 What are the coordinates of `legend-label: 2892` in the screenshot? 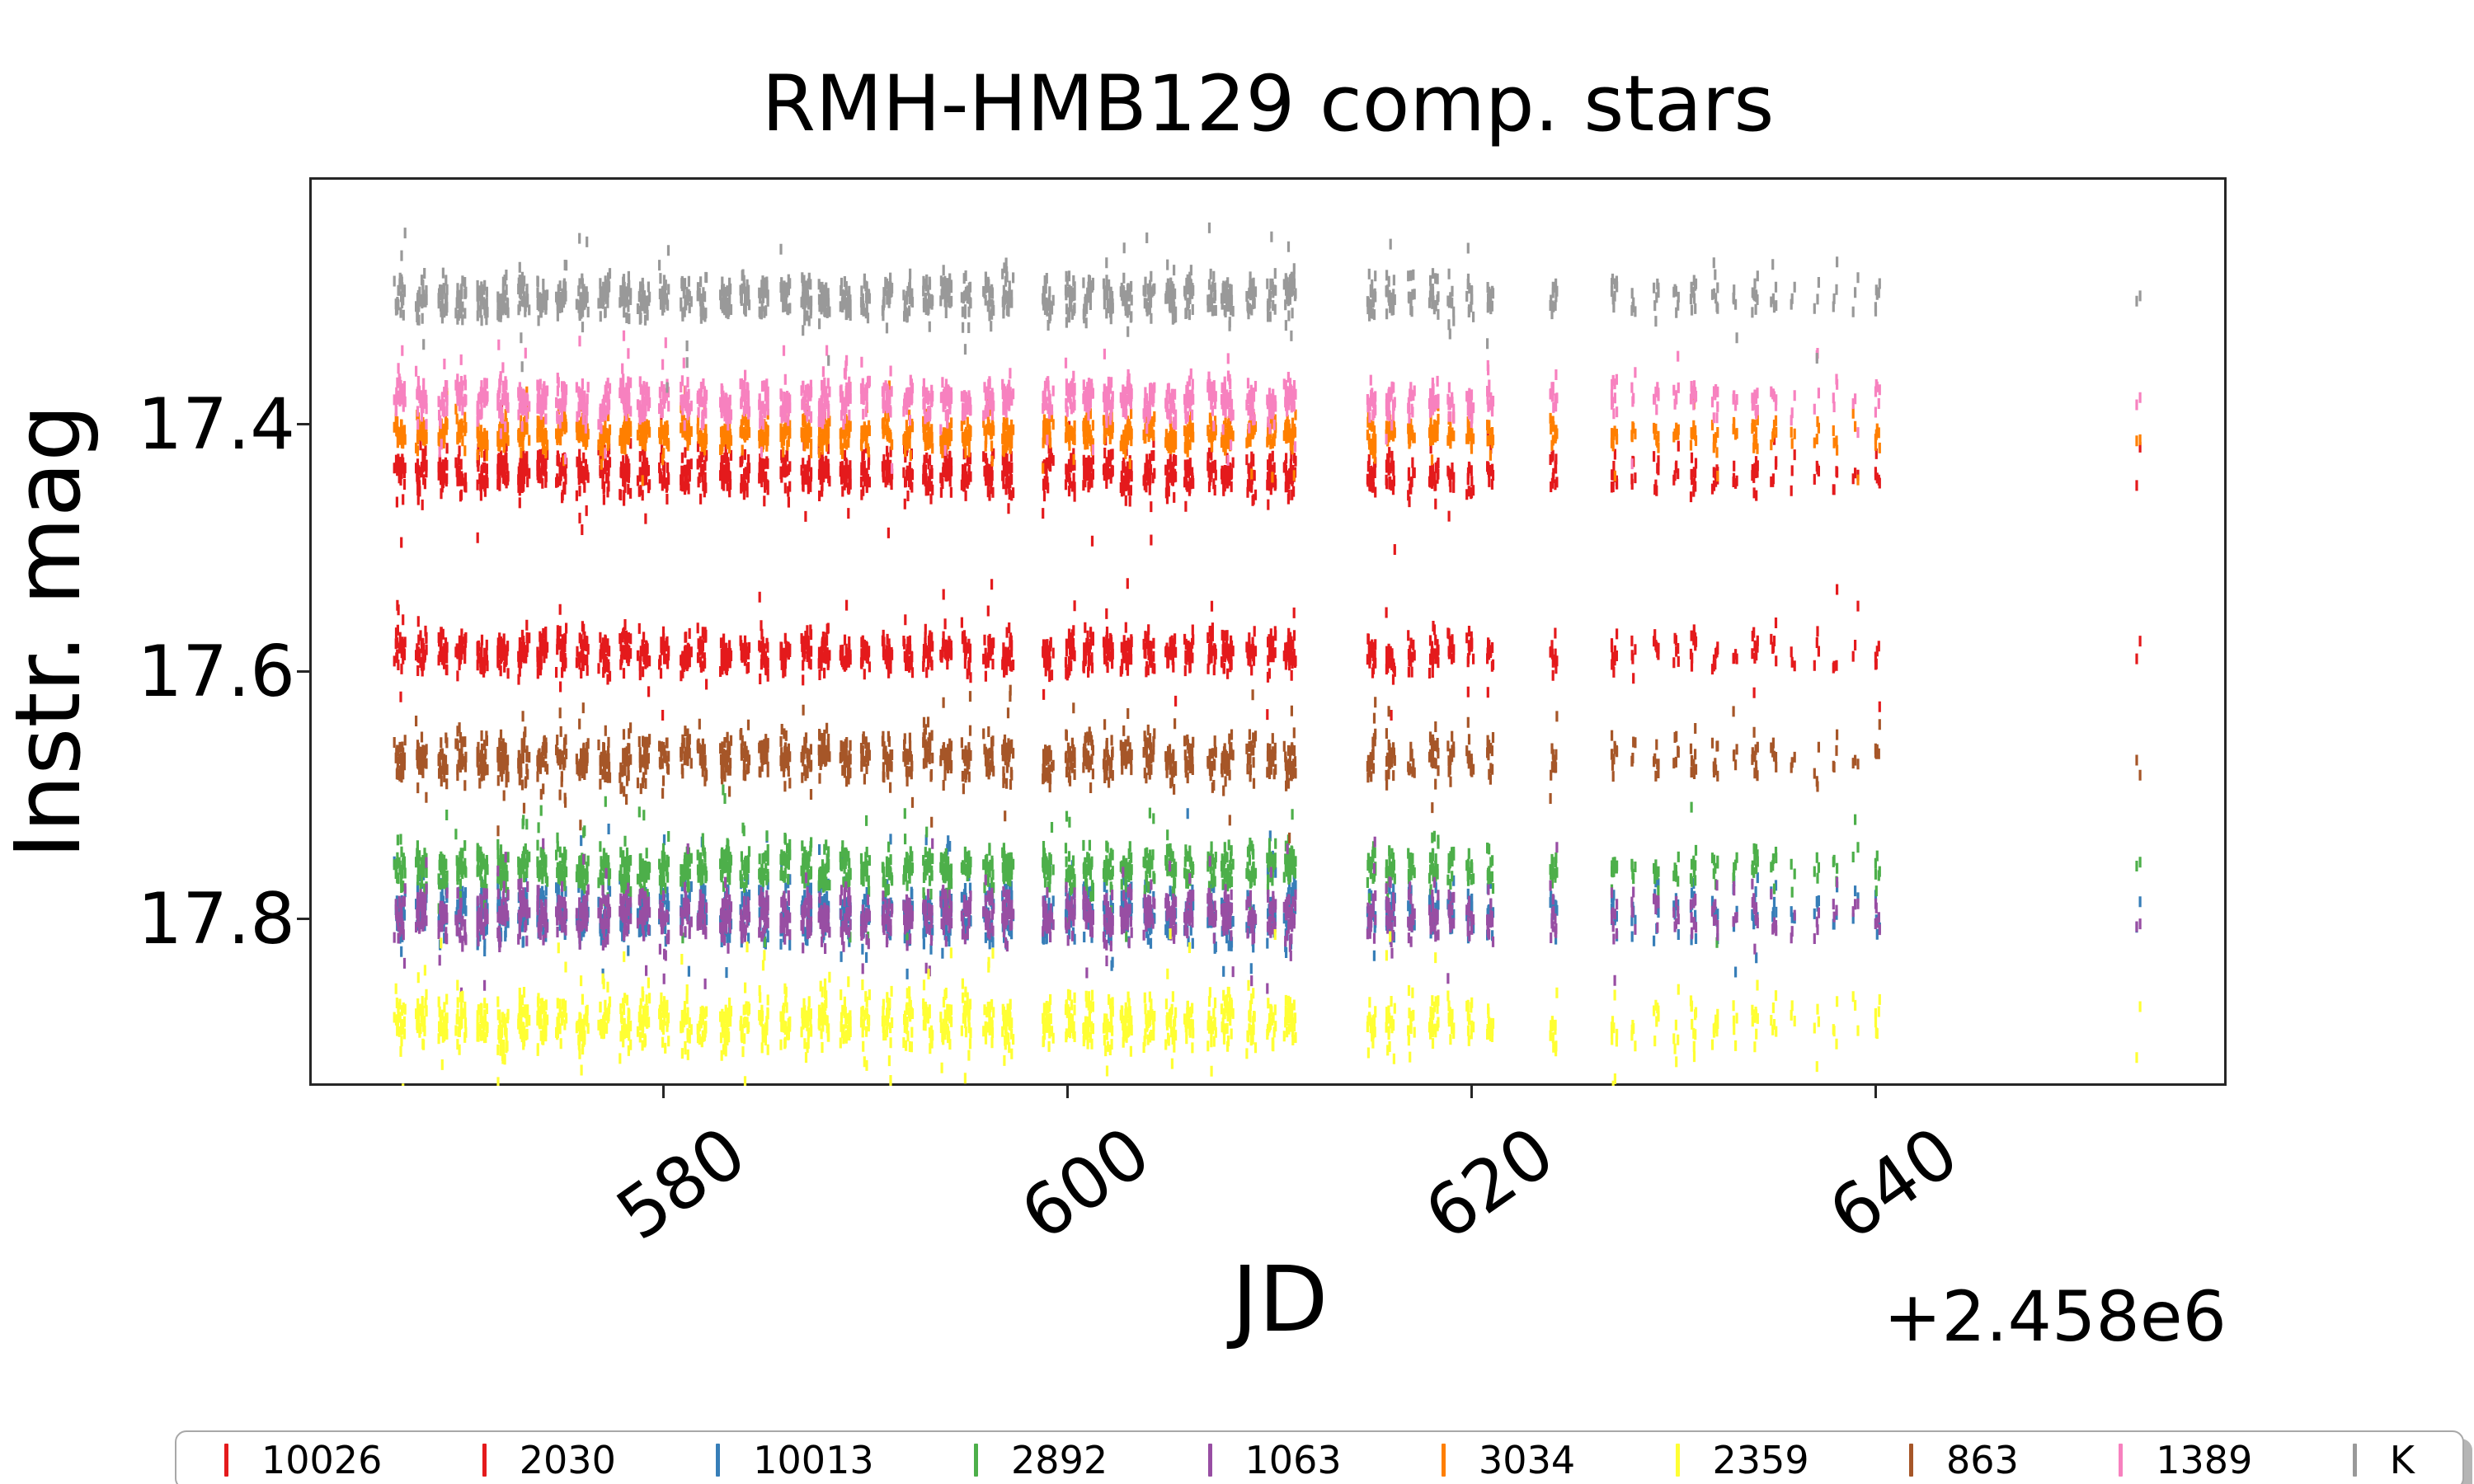 It's located at (1059, 1460).